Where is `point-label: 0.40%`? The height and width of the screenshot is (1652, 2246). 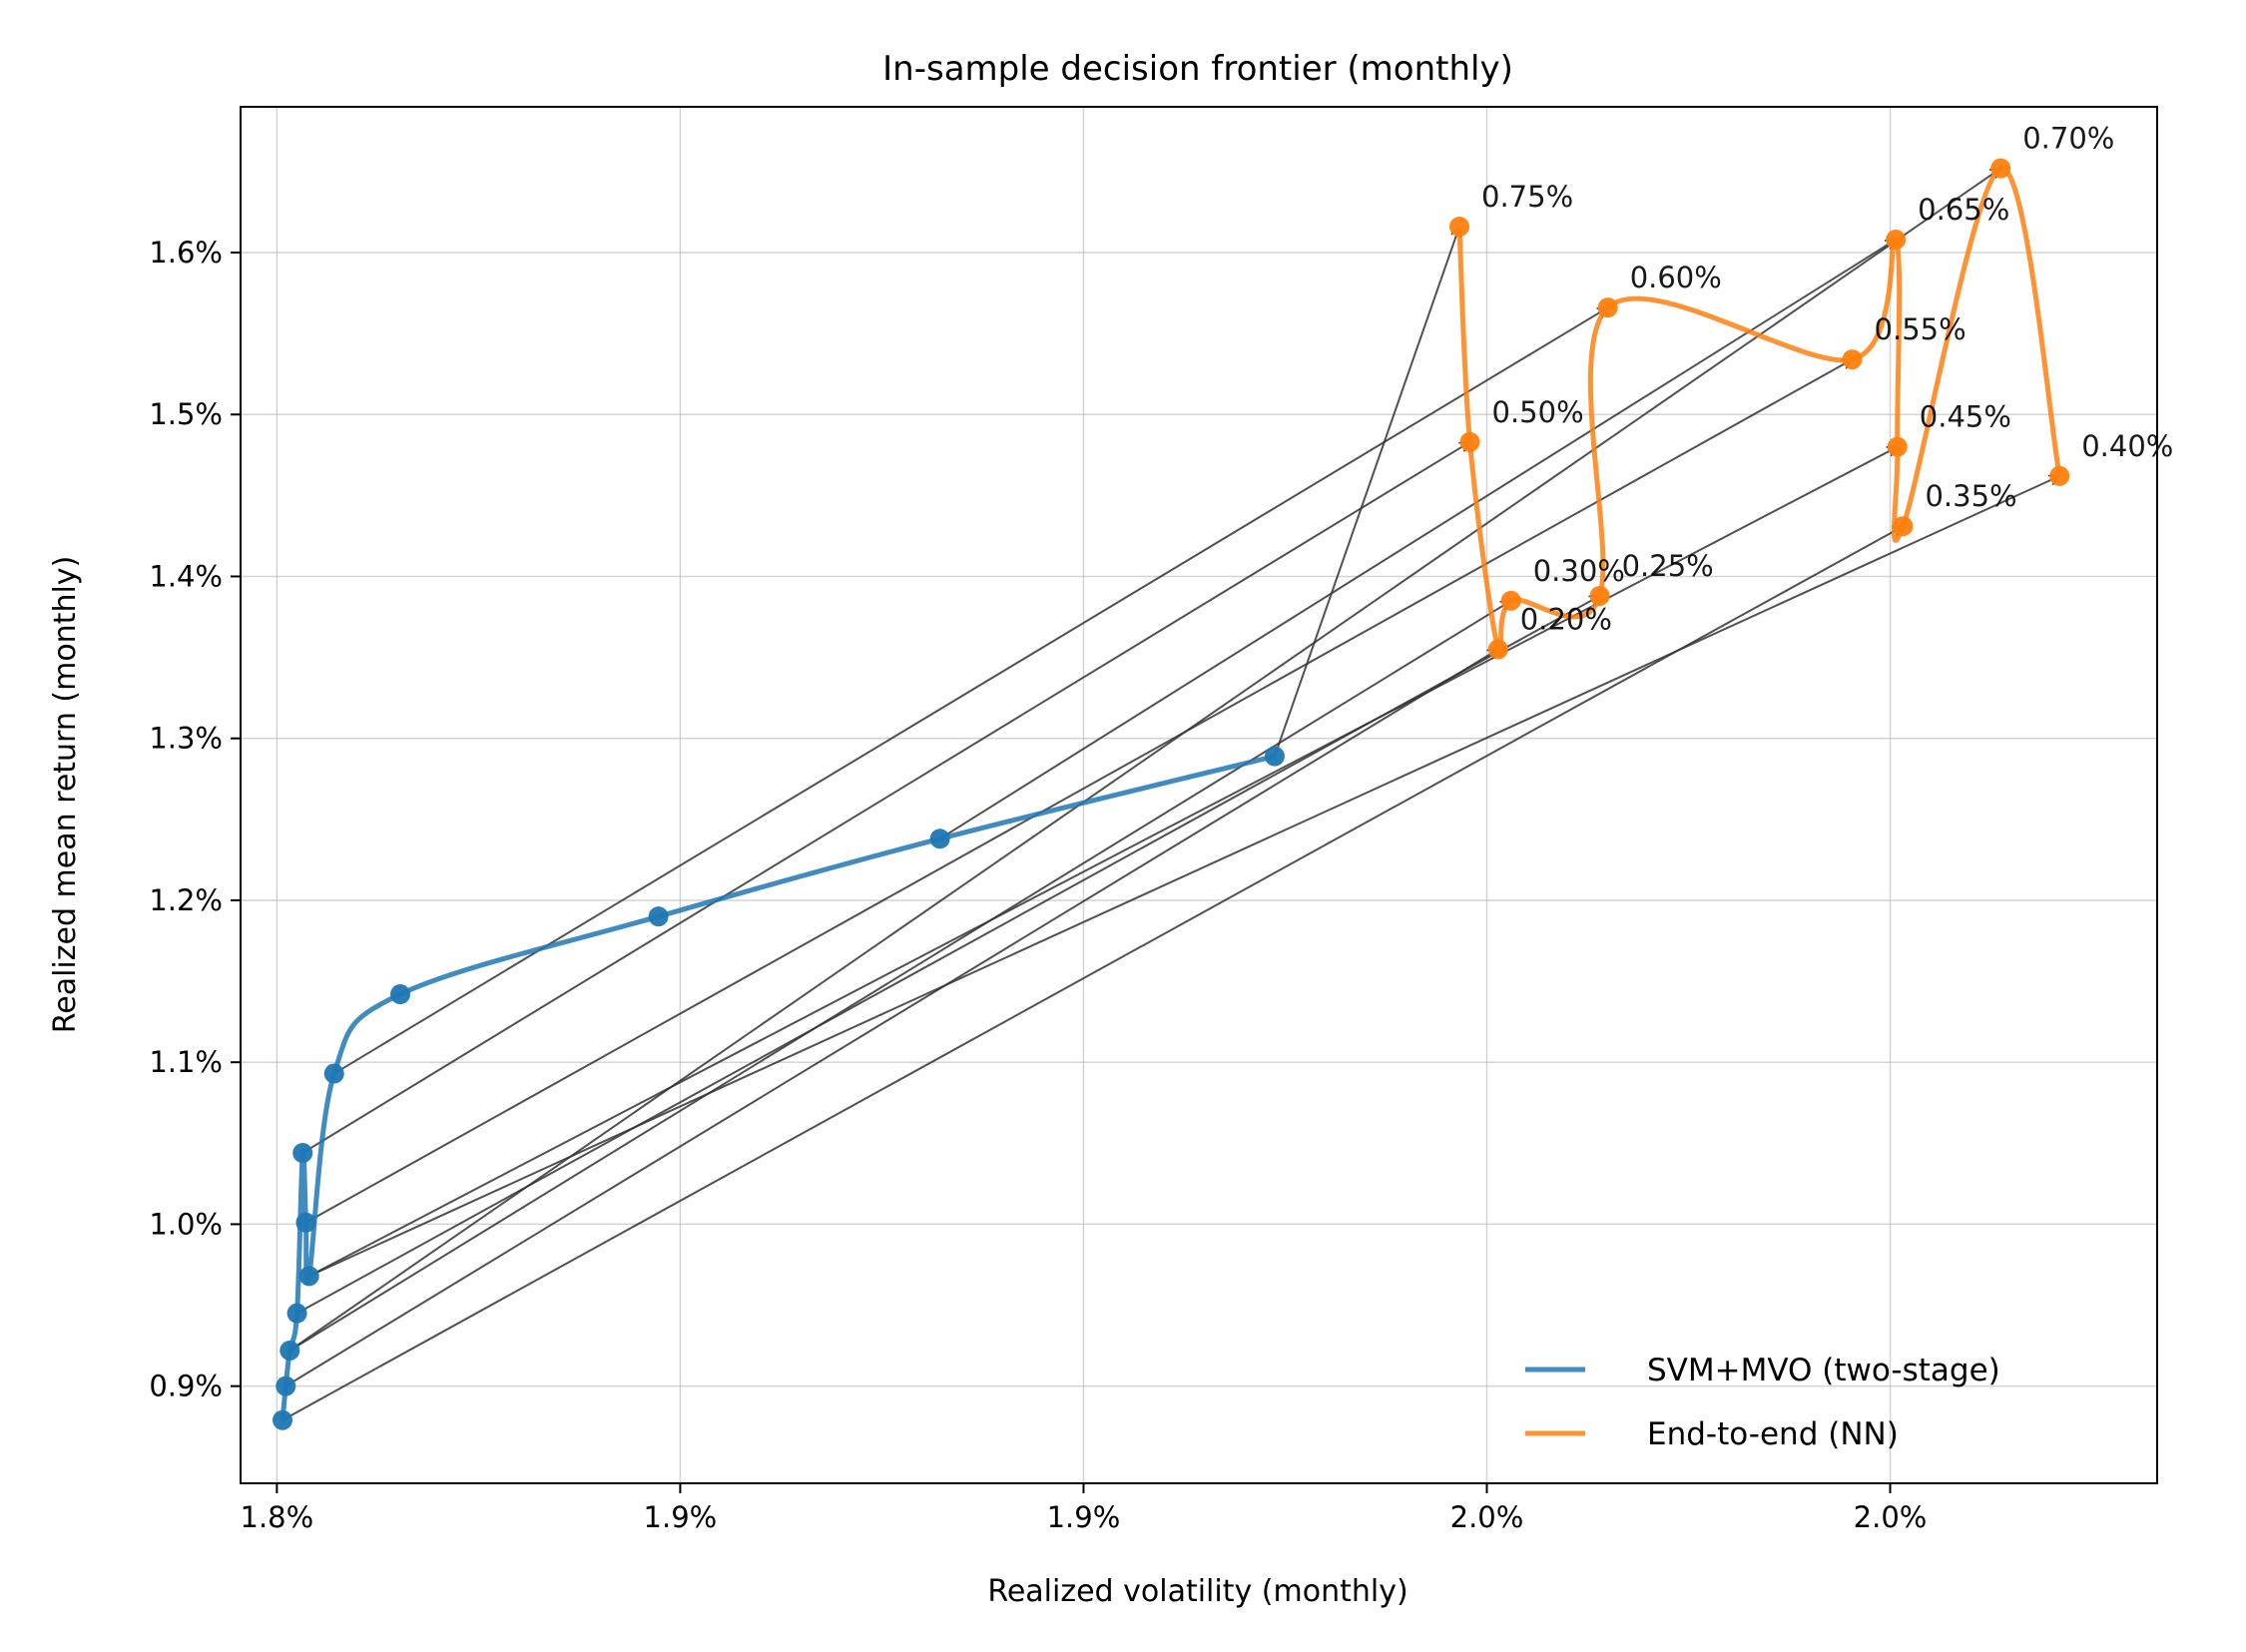 point-label: 0.40% is located at coordinates (2127, 446).